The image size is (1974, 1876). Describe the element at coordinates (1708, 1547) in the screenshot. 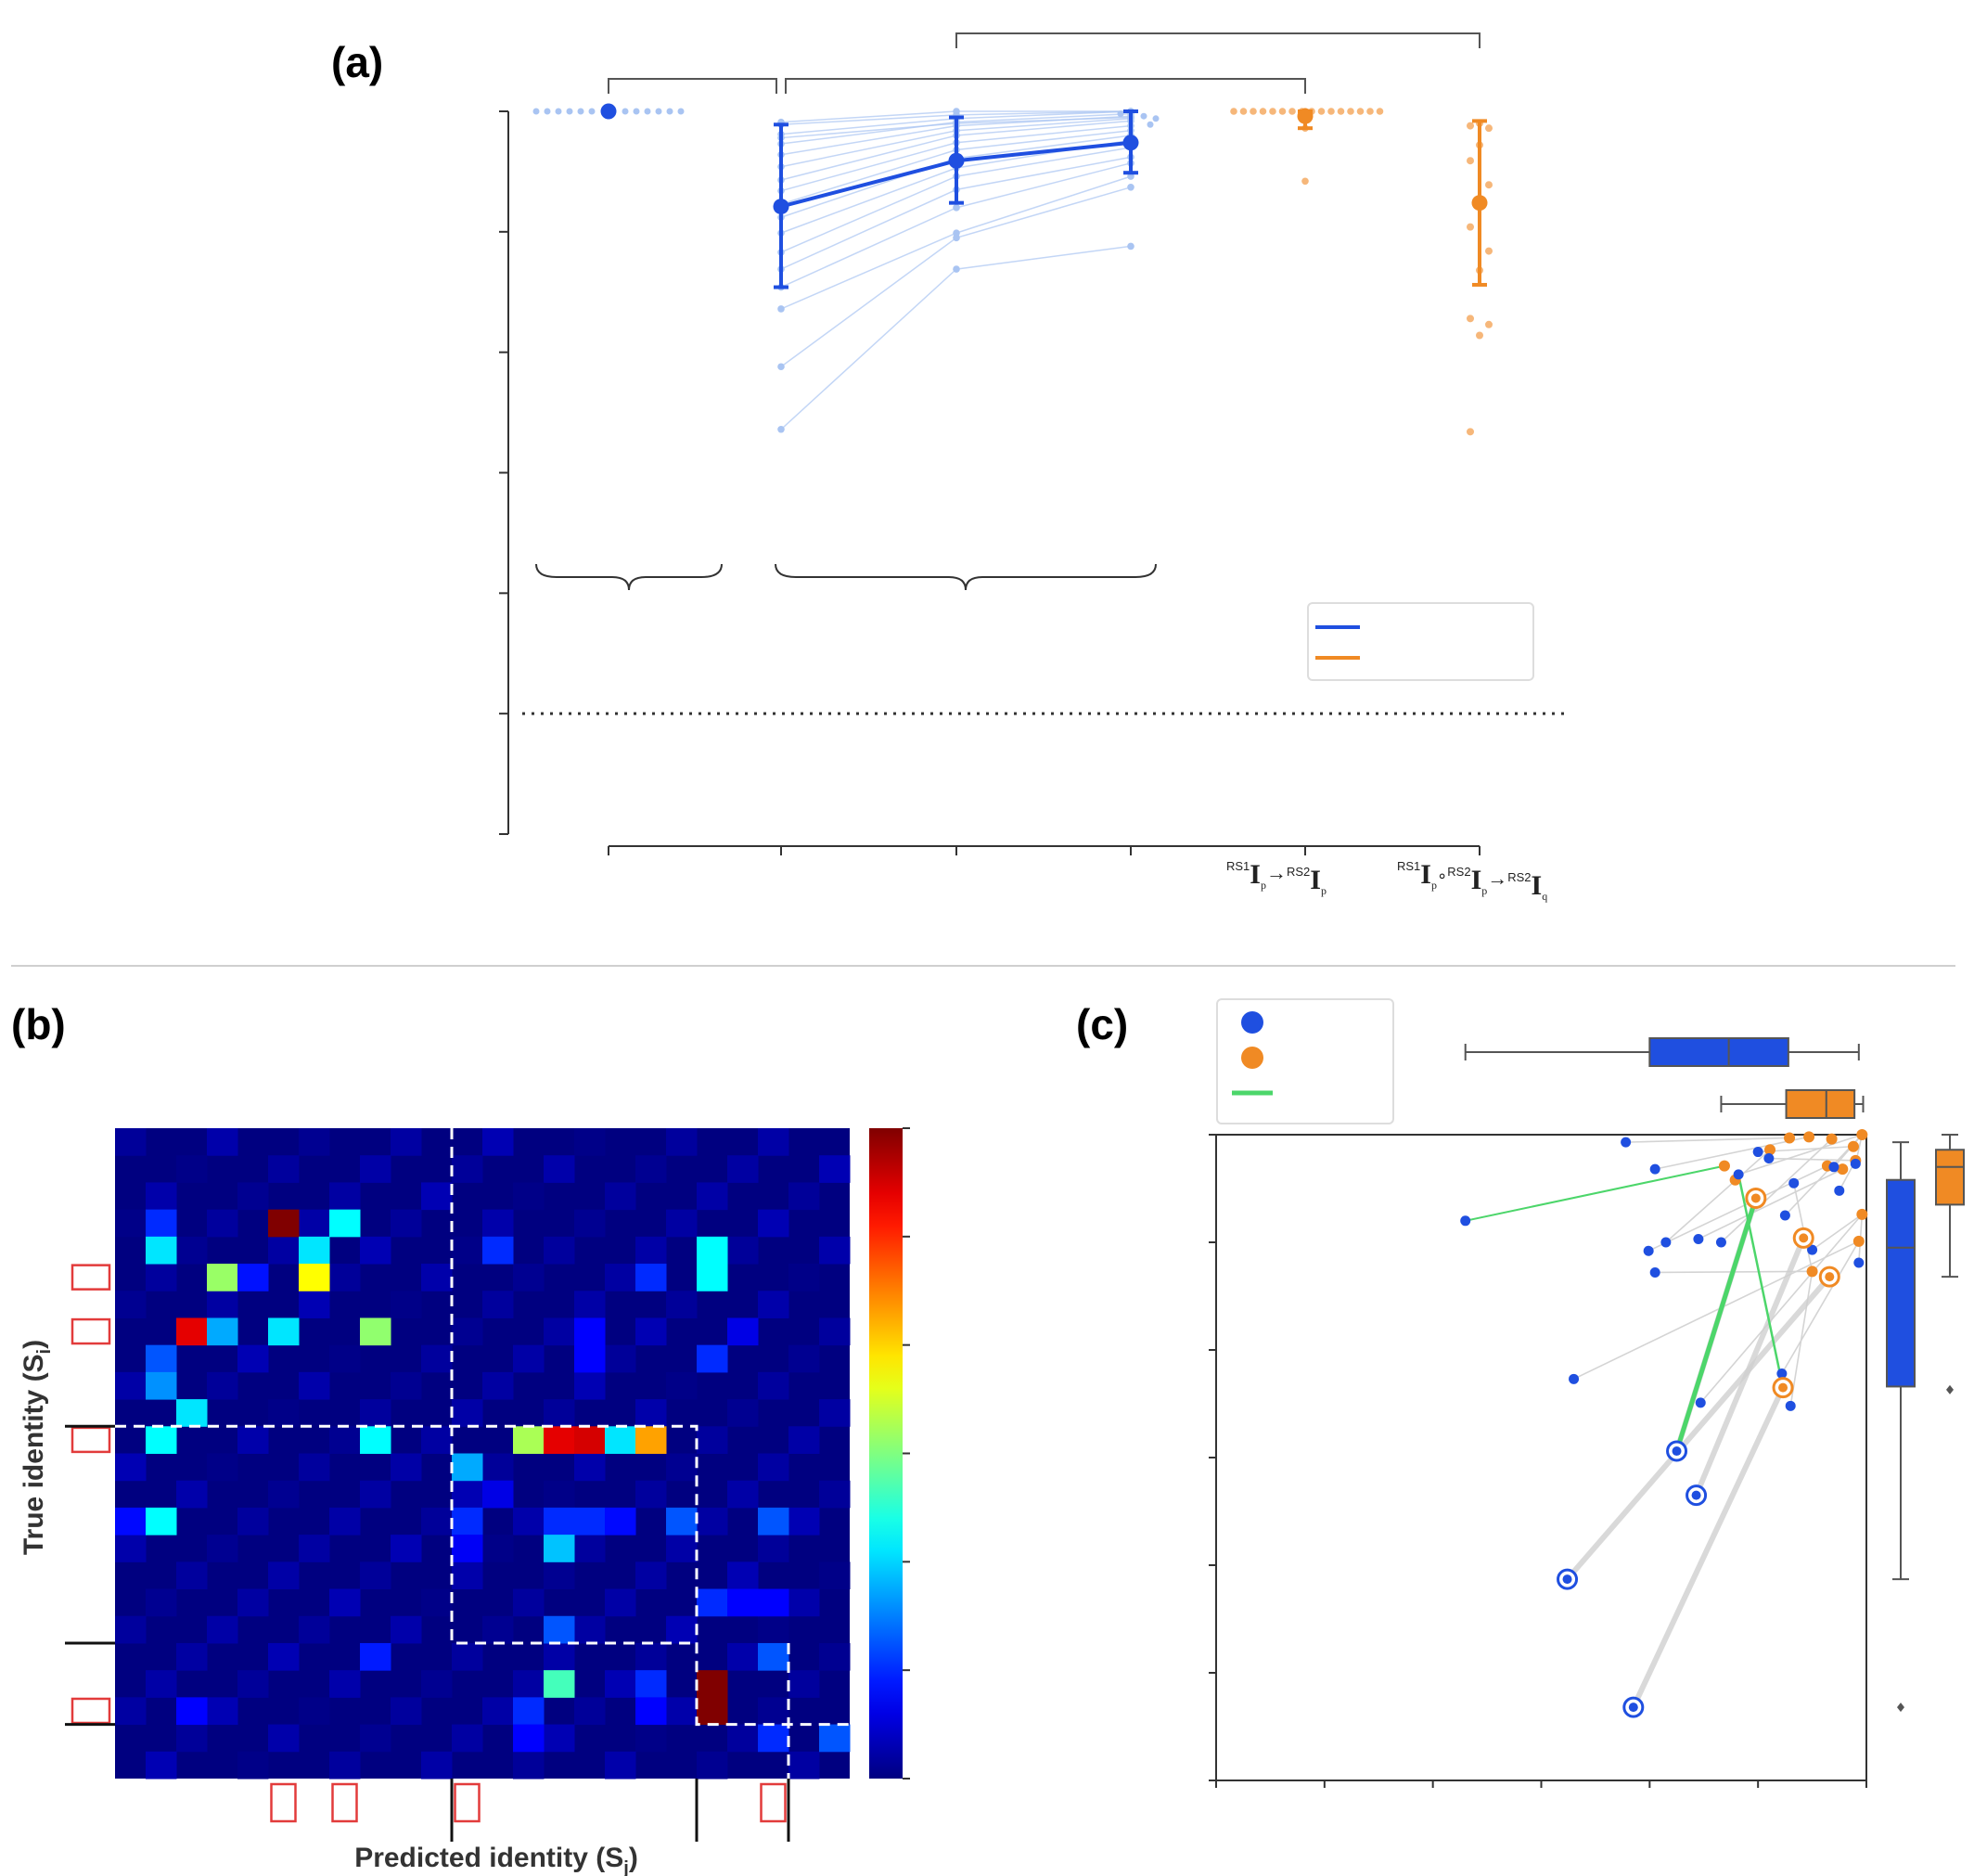

I see `highlight-pair-link` at that location.